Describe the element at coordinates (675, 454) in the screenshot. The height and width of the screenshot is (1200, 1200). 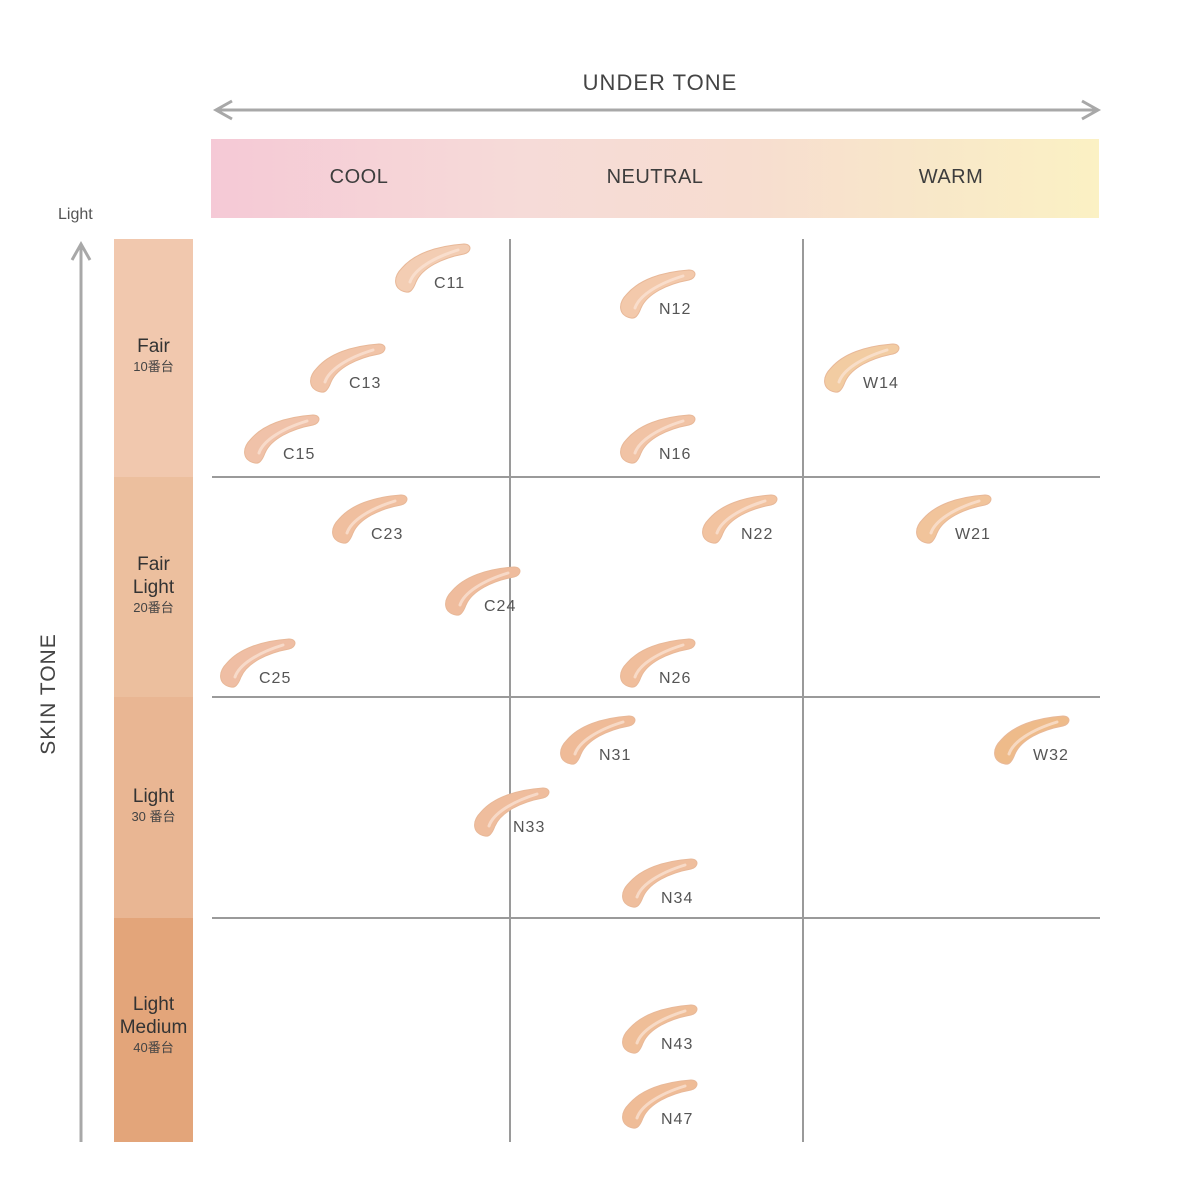
I see `swatch-label-n16: N16` at that location.